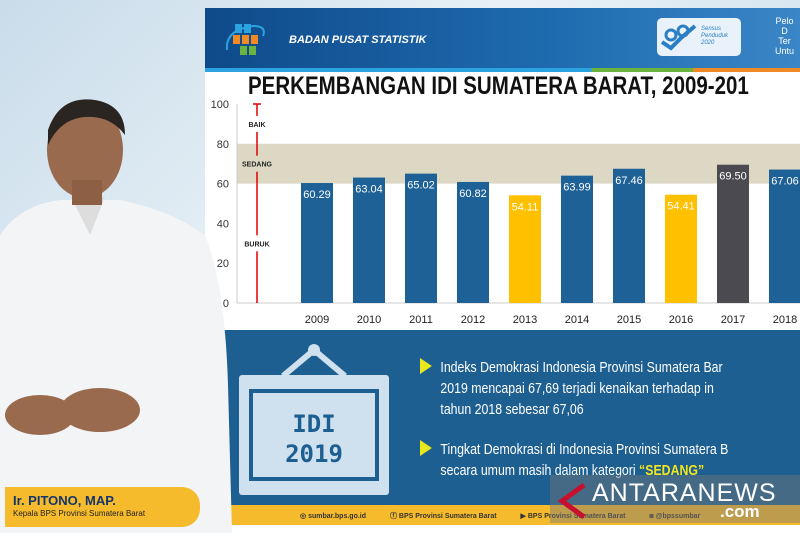 This screenshot has height=533, width=800. What do you see at coordinates (79, 513) in the screenshot?
I see `presenter-role: Kepala BPS Provinsi Sumatera Barat` at bounding box center [79, 513].